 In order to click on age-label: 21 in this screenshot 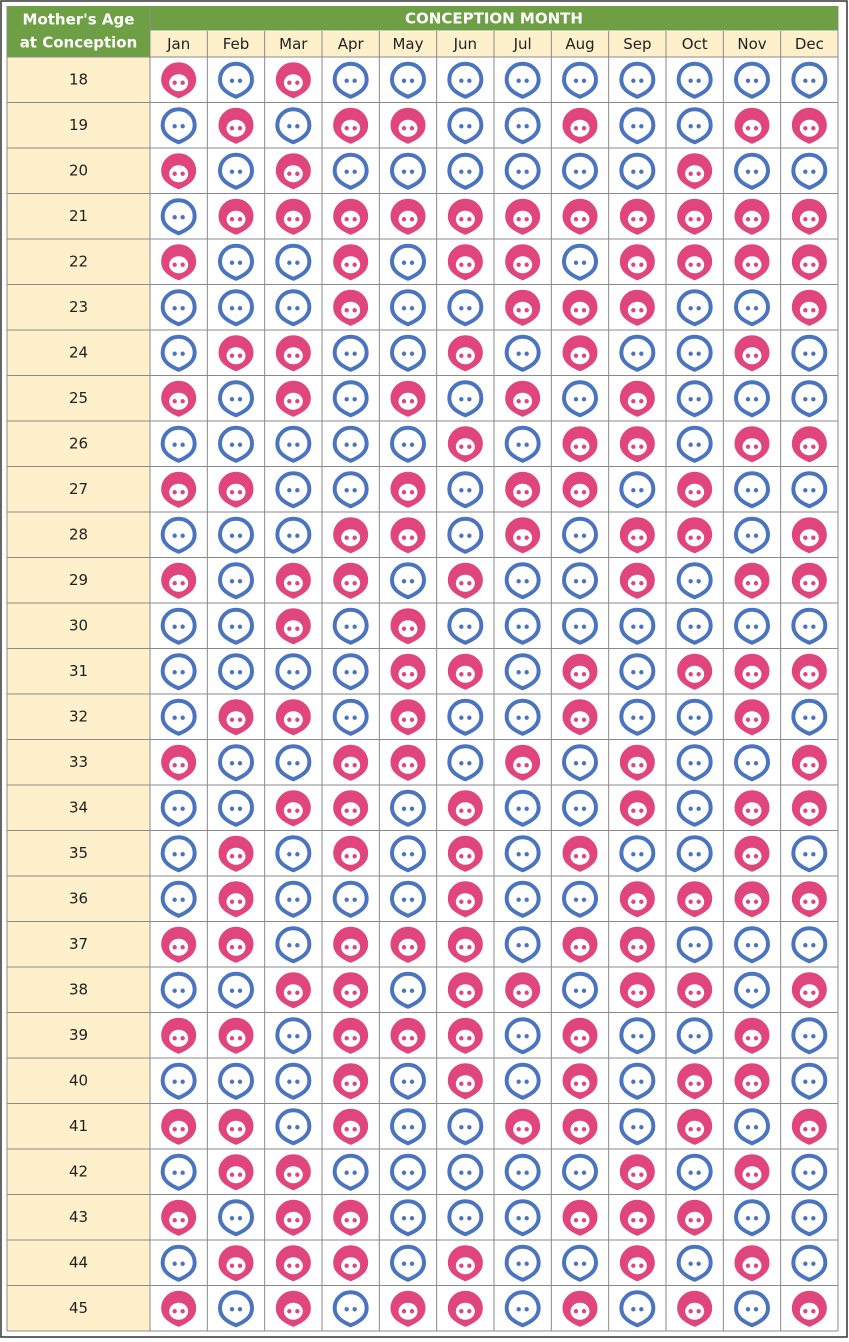, I will do `click(78, 216)`.